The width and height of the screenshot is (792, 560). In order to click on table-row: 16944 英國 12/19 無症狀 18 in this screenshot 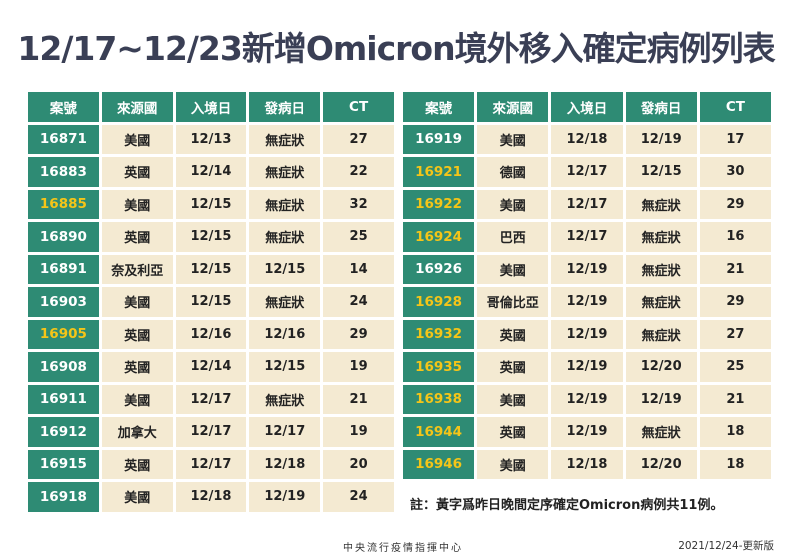, I will do `click(587, 432)`.